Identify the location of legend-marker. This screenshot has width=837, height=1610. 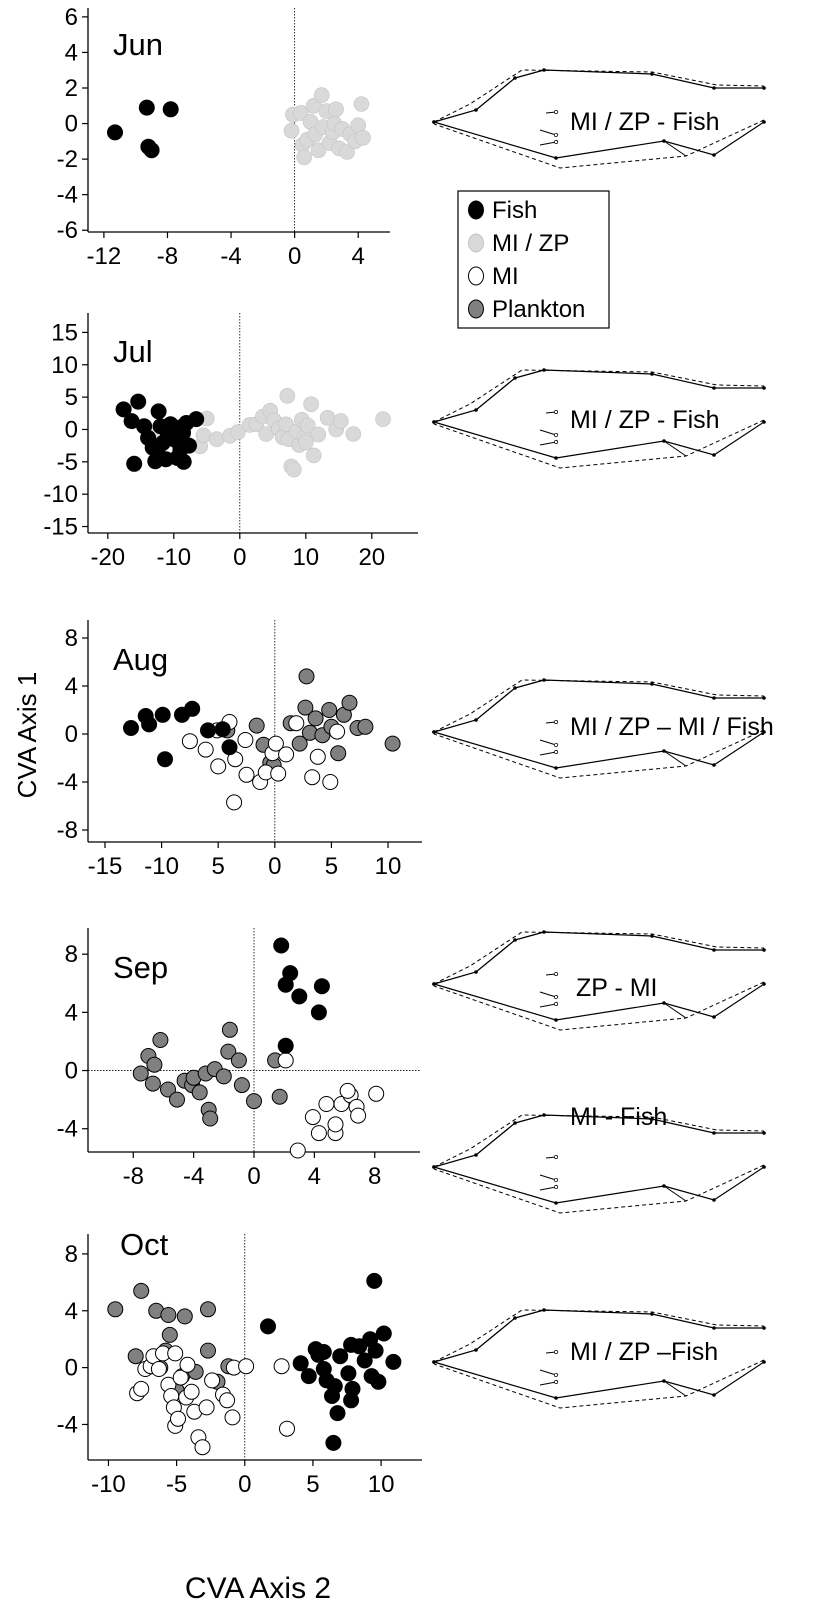
(476, 309).